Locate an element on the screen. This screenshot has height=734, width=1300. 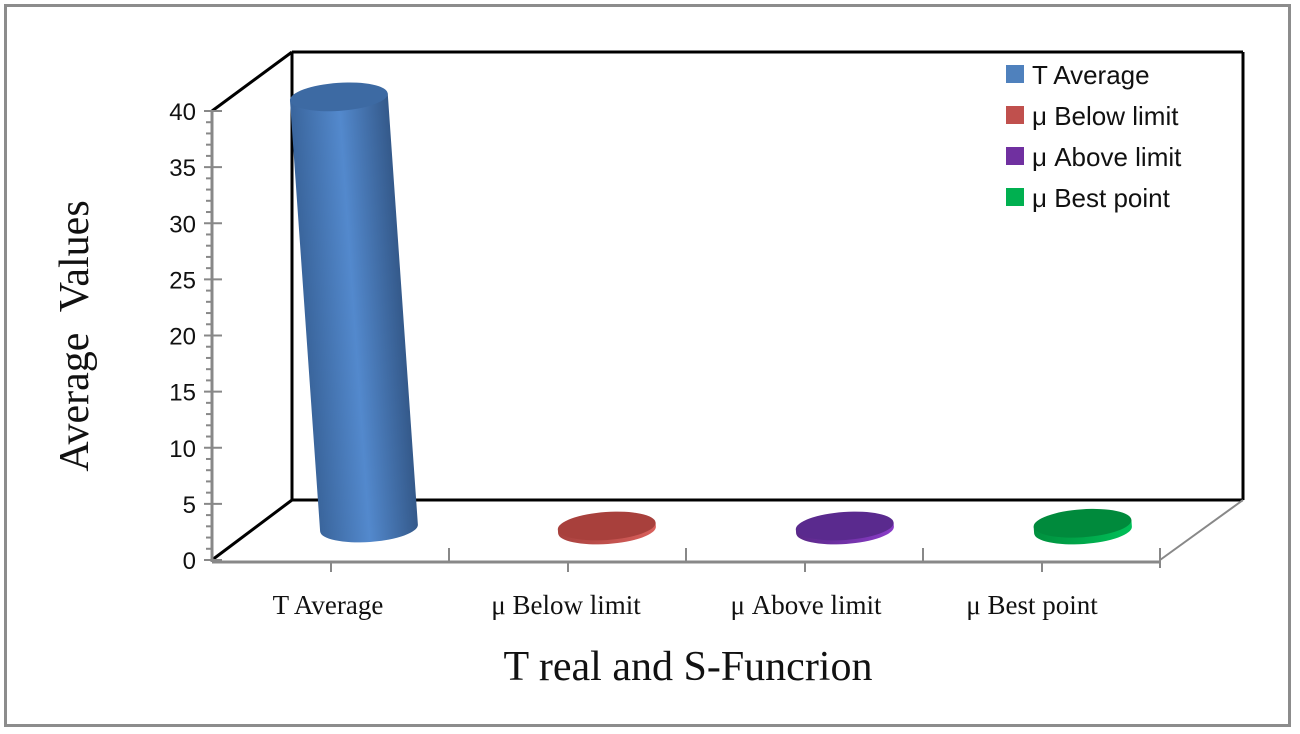
bar-below-limit is located at coordinates (606, 528).